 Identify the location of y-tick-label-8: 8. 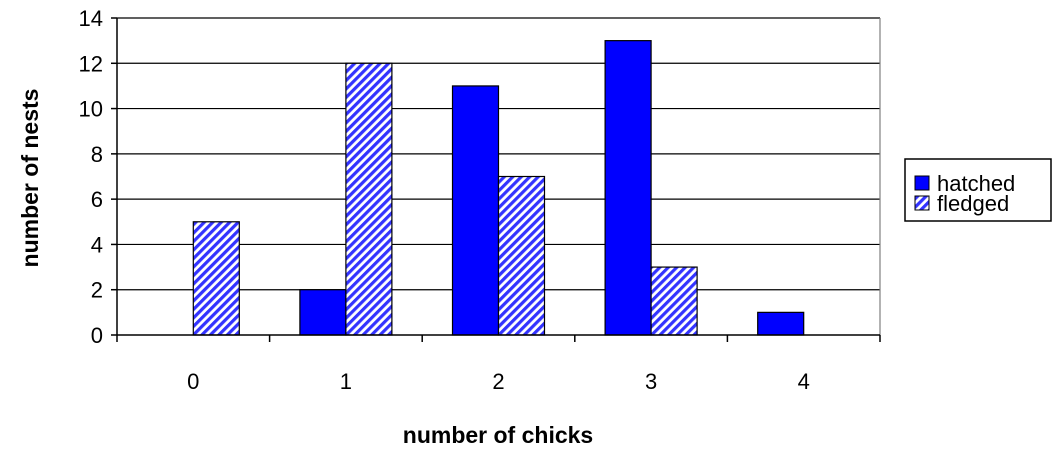
(97, 154).